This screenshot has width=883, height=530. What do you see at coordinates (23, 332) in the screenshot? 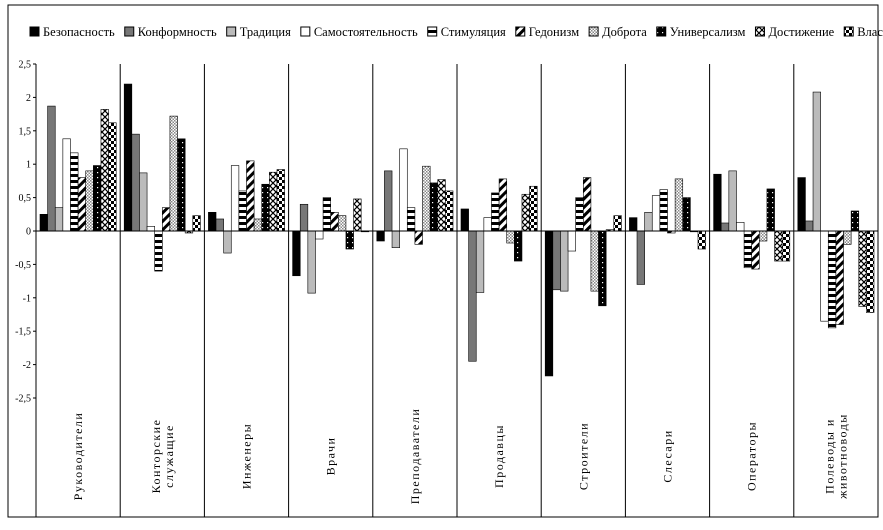
I see `y-tick-label: -1,5` at bounding box center [23, 332].